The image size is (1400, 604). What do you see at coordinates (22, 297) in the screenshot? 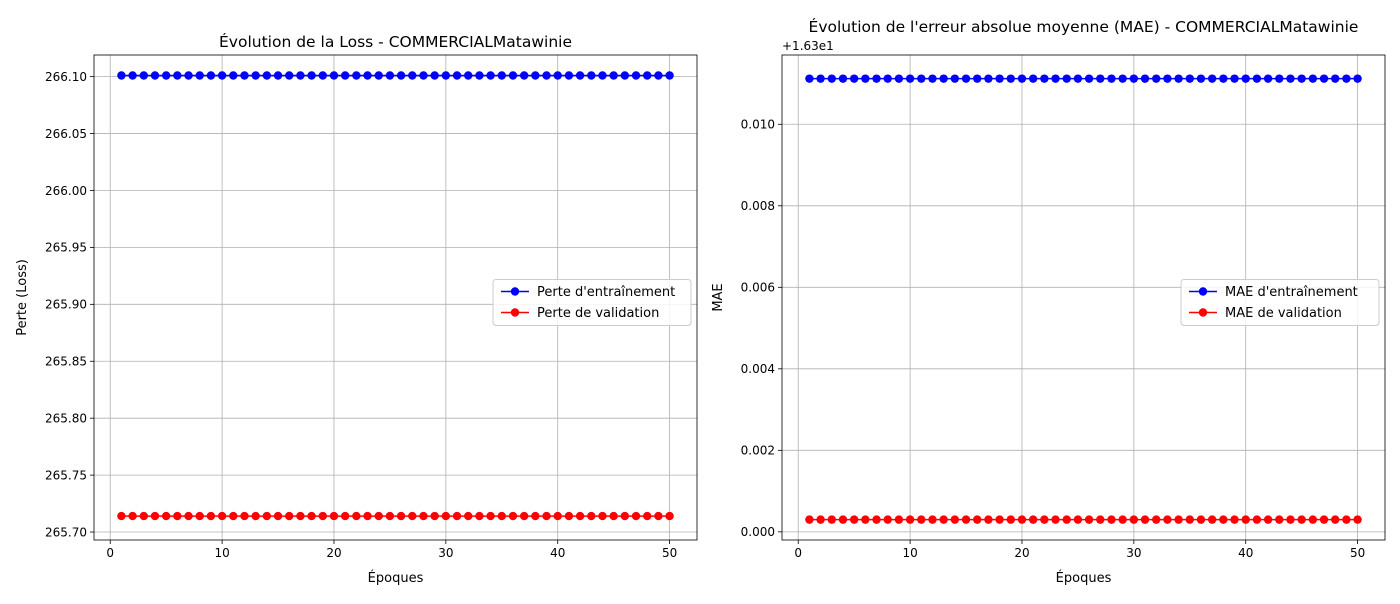
I see `y-axis-label: Perte (Loss)` at bounding box center [22, 297].